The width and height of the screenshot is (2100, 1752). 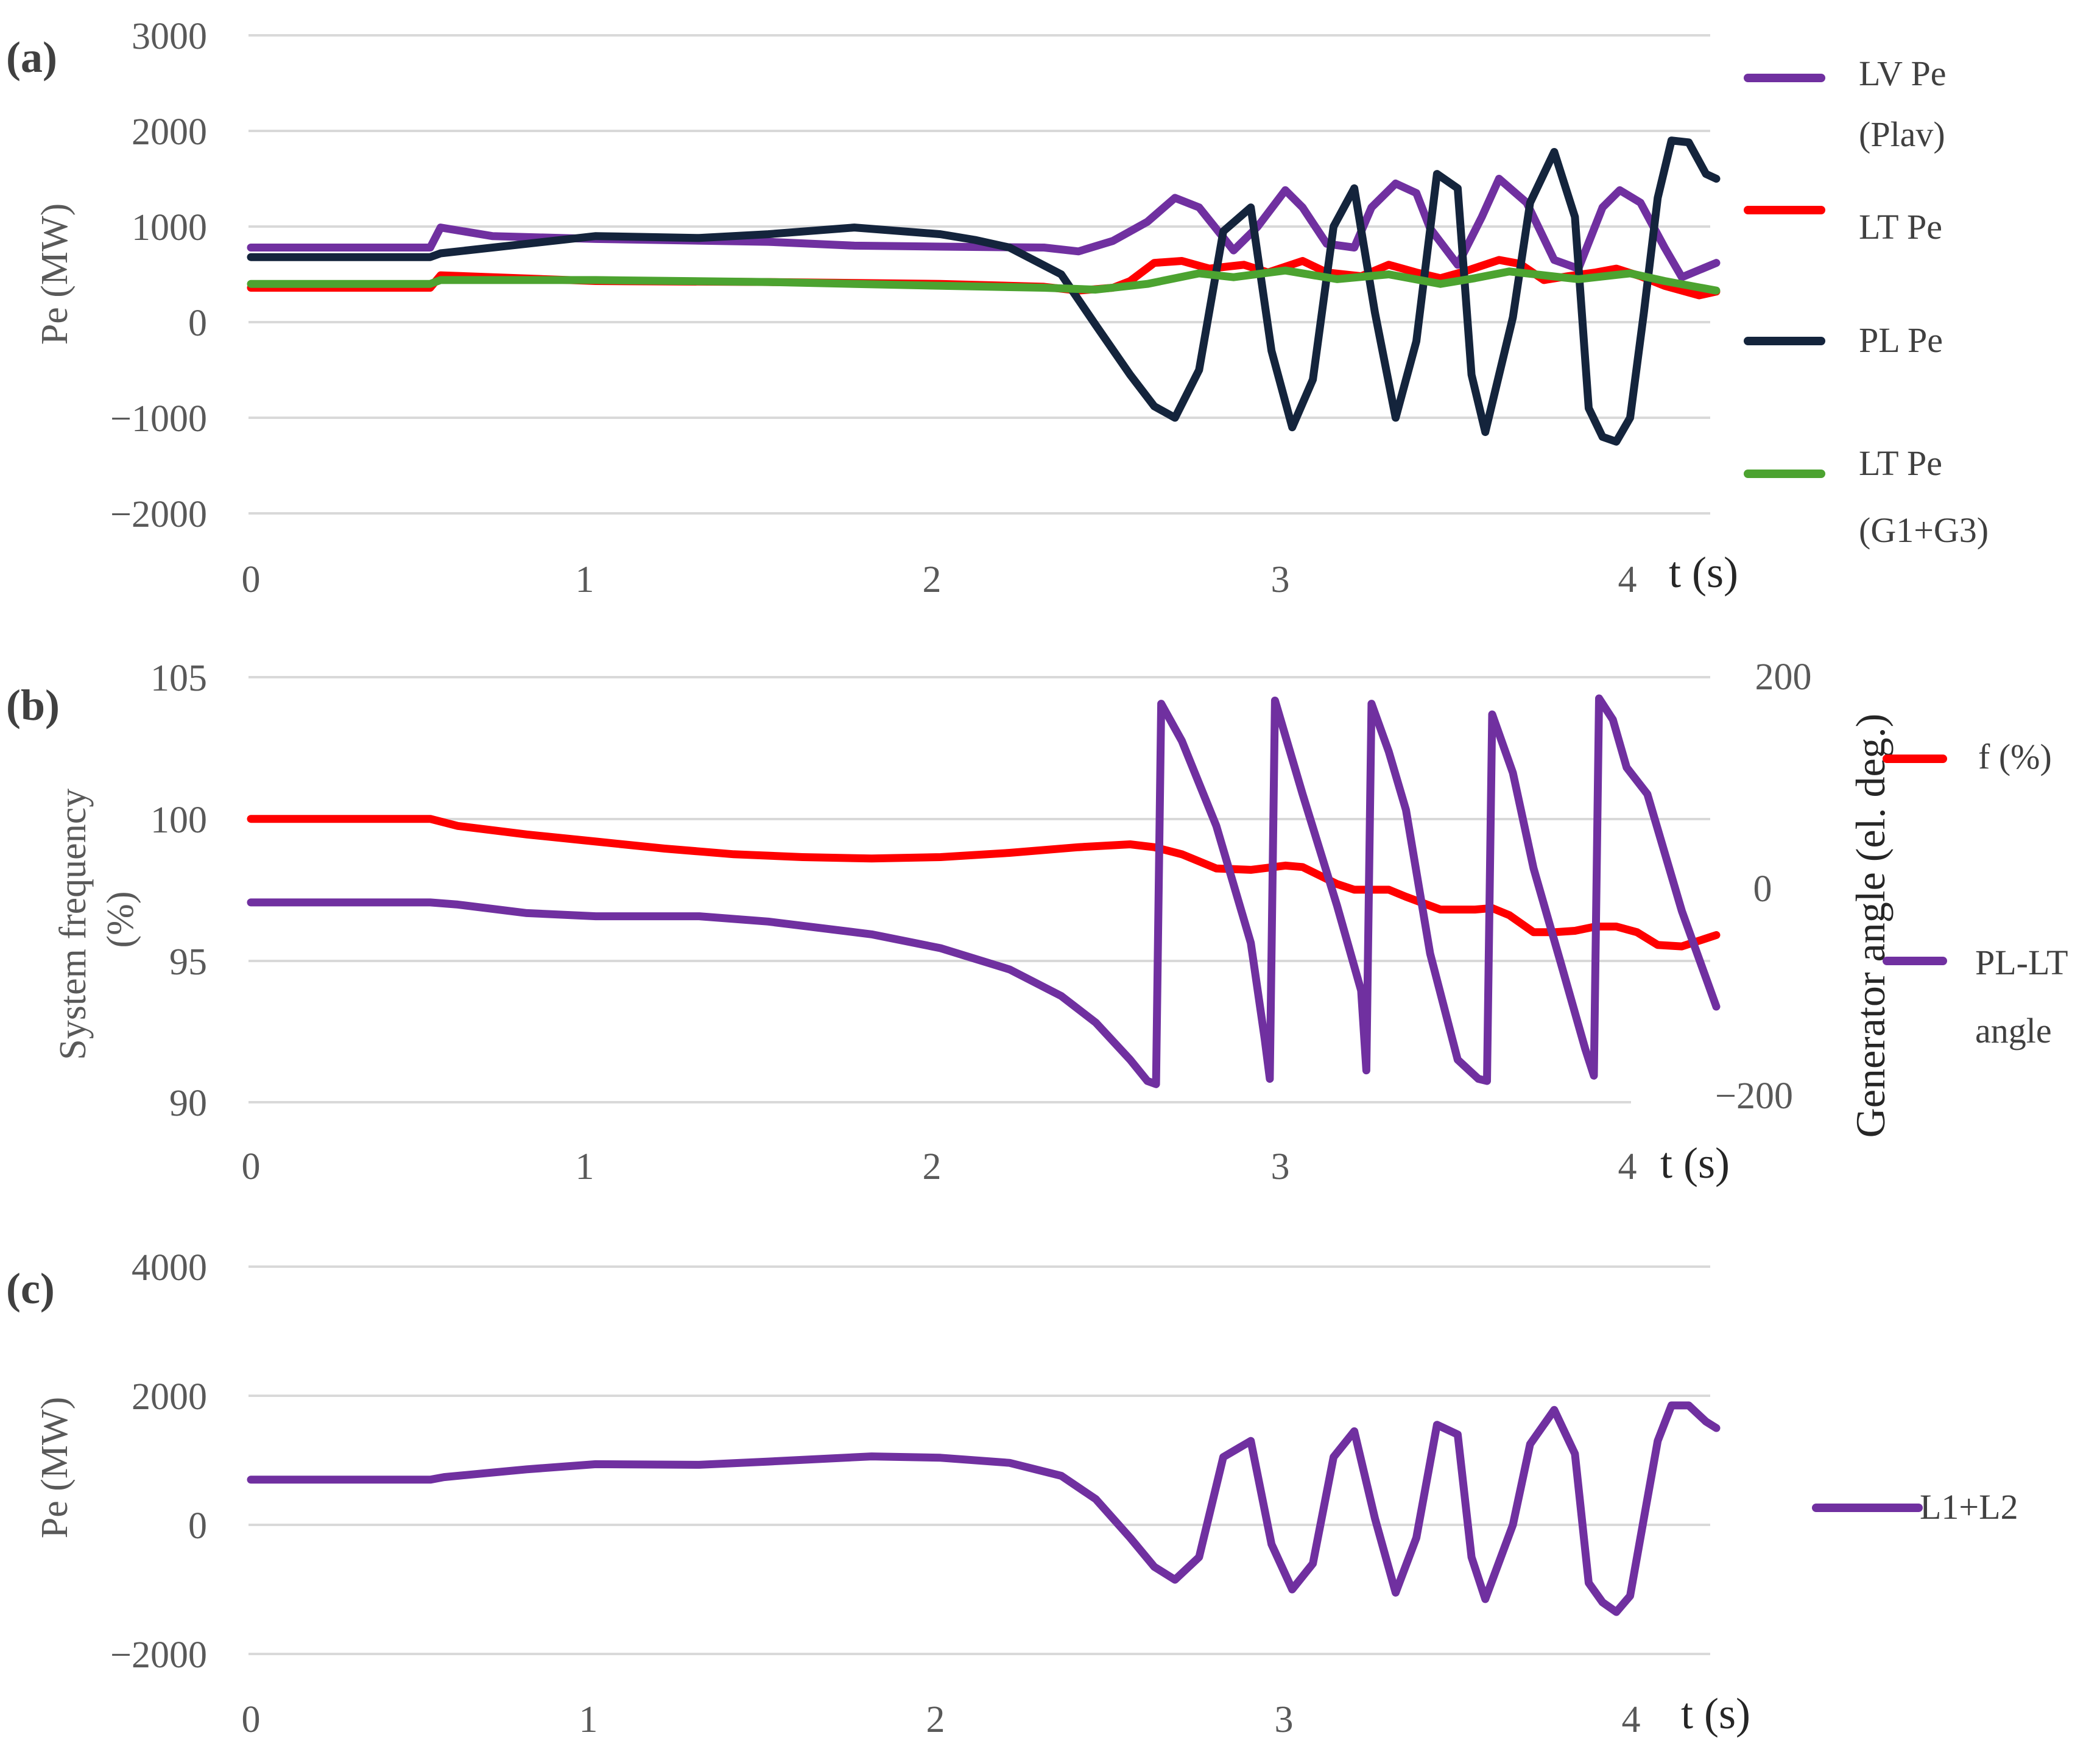 I want to click on panel-b-y-right-ticks: 200 0 −200, so click(x=1763, y=886).